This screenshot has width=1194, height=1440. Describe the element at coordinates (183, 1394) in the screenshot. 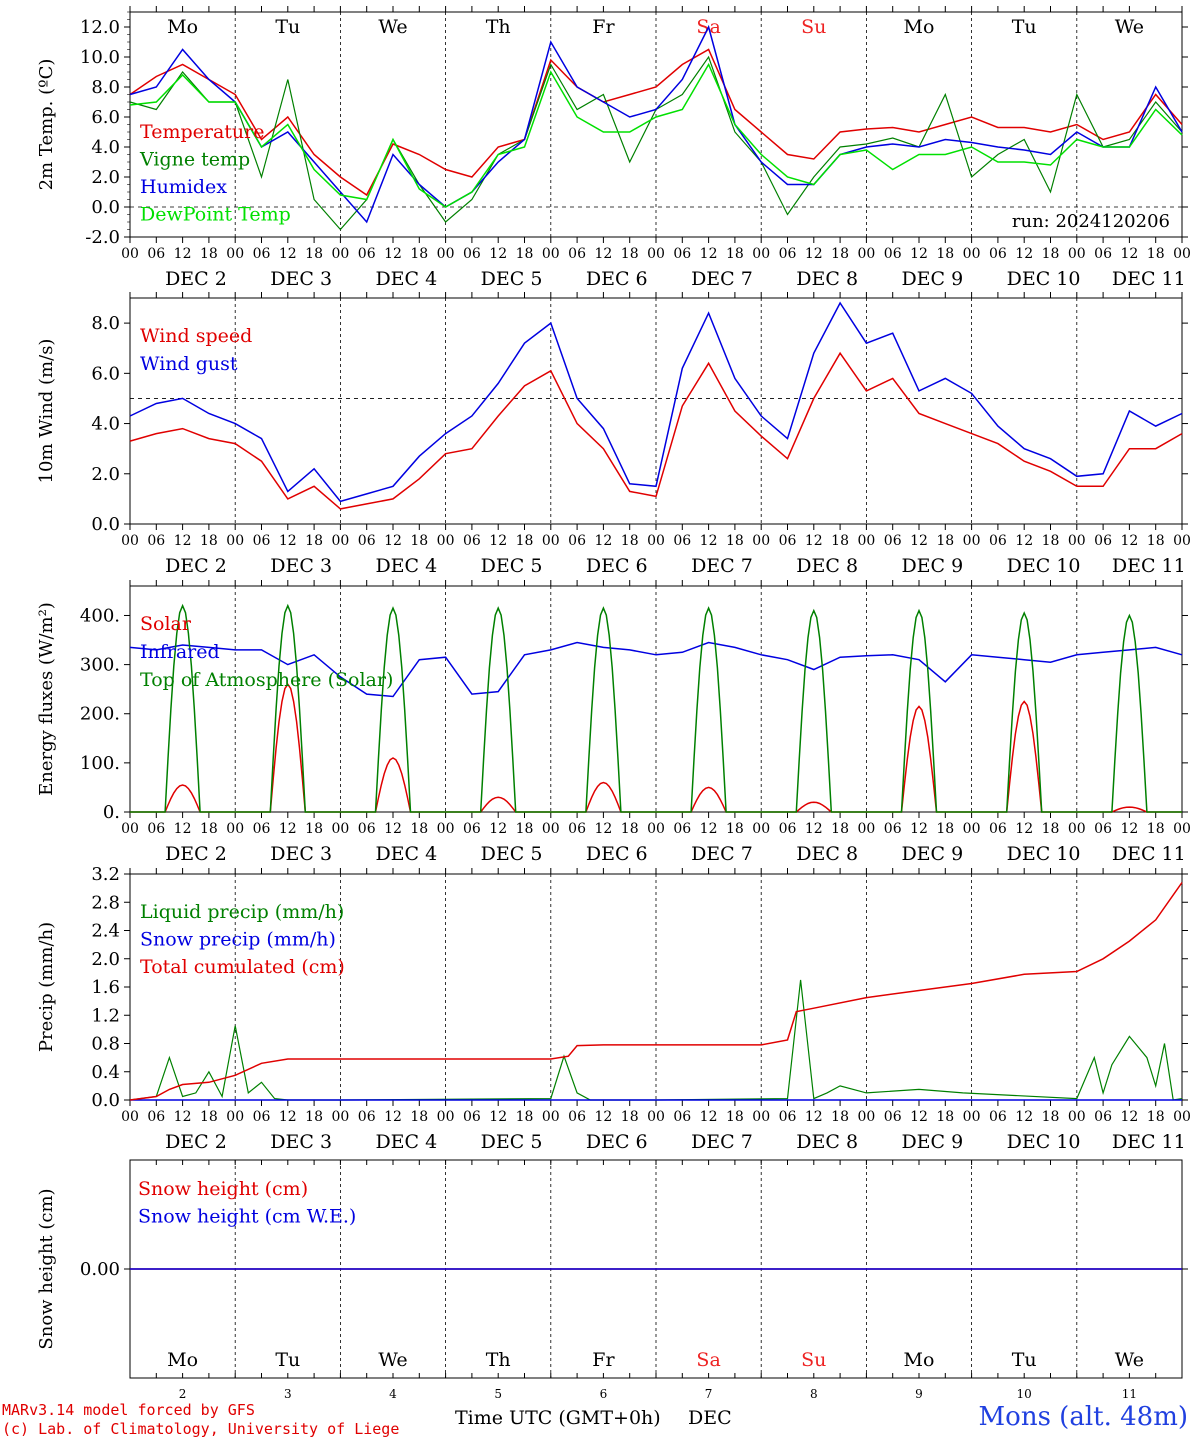

I see `bottom-day-number: 2` at that location.